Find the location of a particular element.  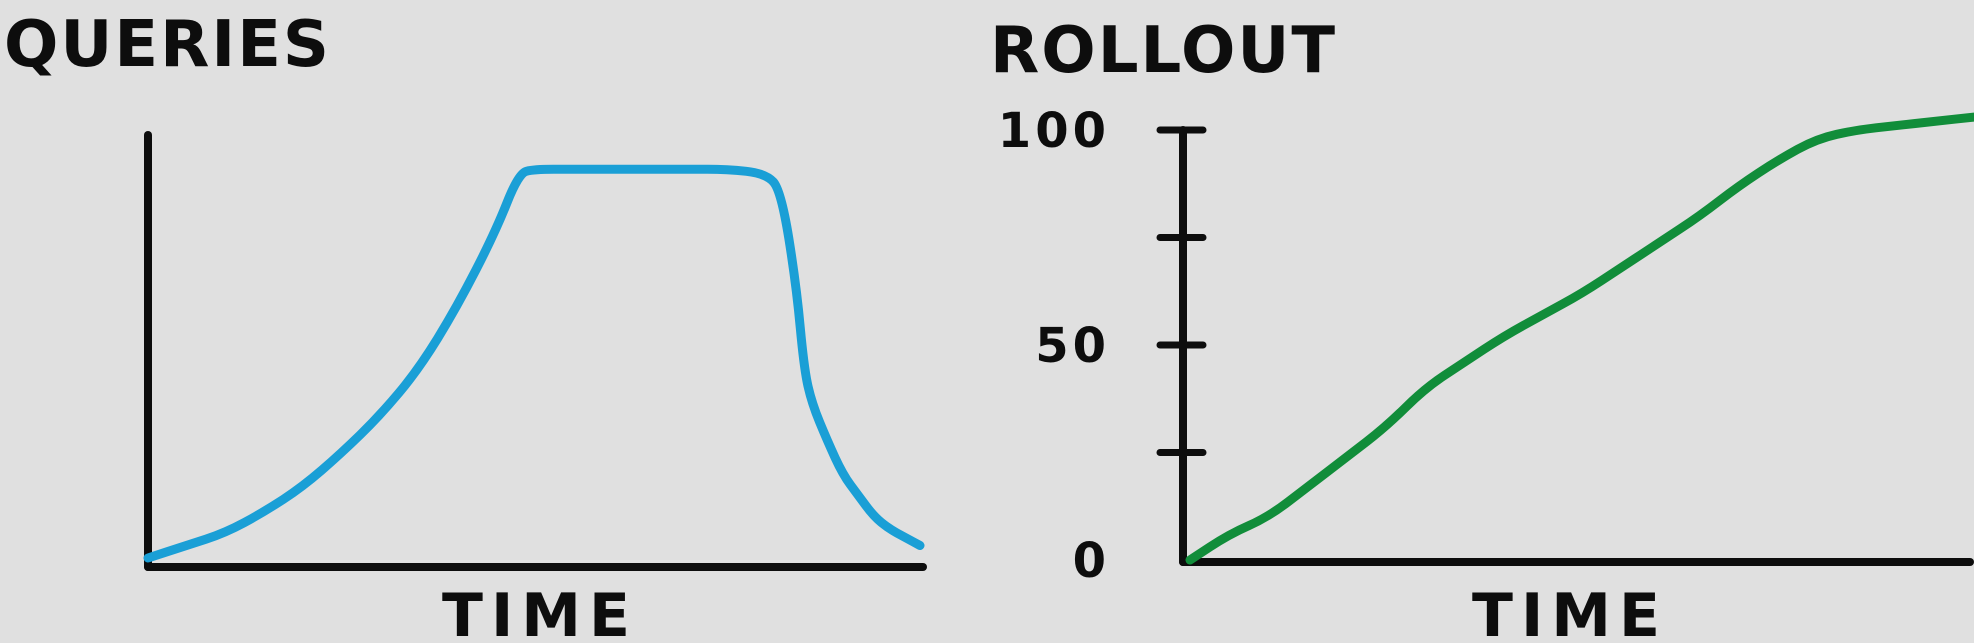

rollout-y-tick-label: 100 is located at coordinates (1054, 131).